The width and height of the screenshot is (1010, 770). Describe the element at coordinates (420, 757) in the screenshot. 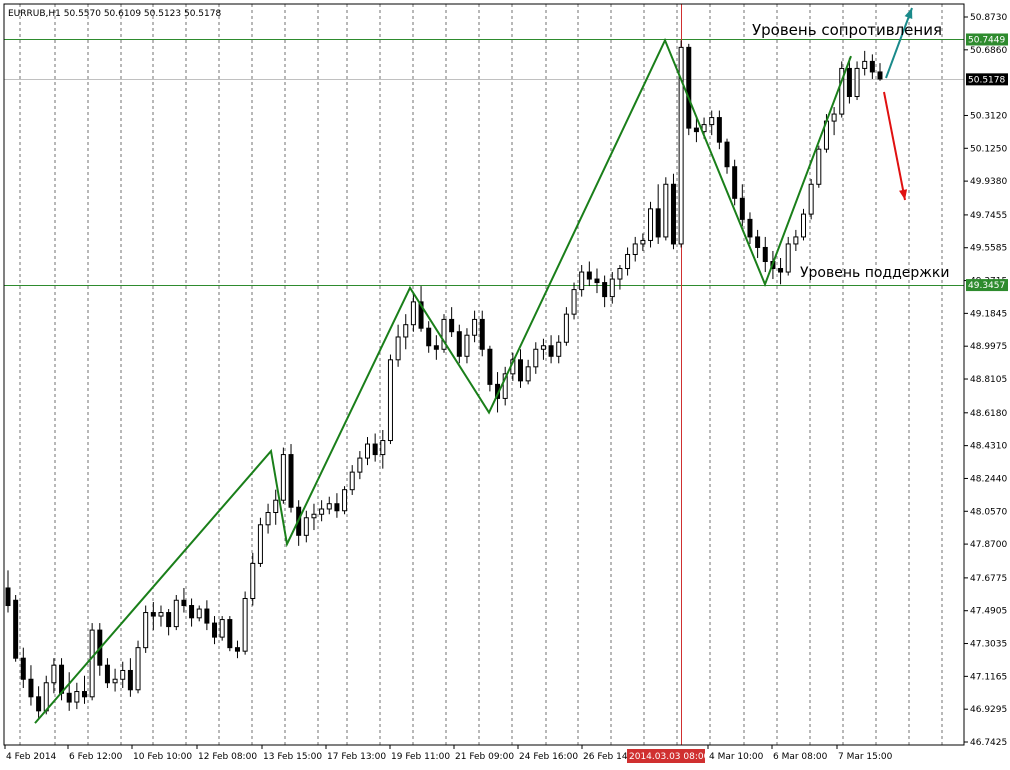

I see `x-tick-label: 19 Feb 11:00` at that location.